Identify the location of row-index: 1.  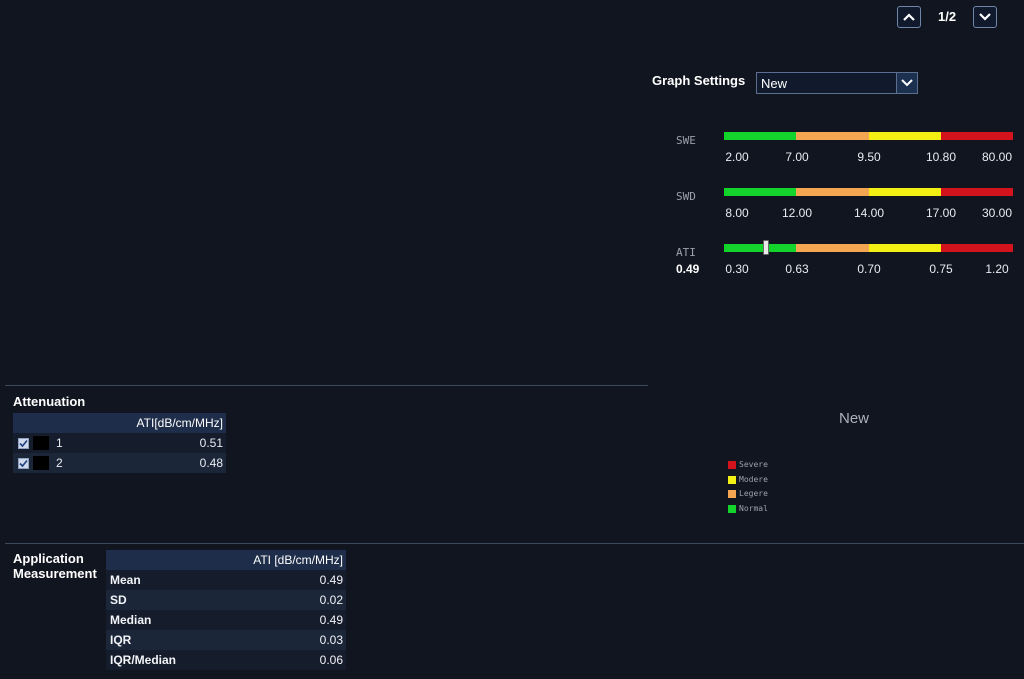
(67, 443).